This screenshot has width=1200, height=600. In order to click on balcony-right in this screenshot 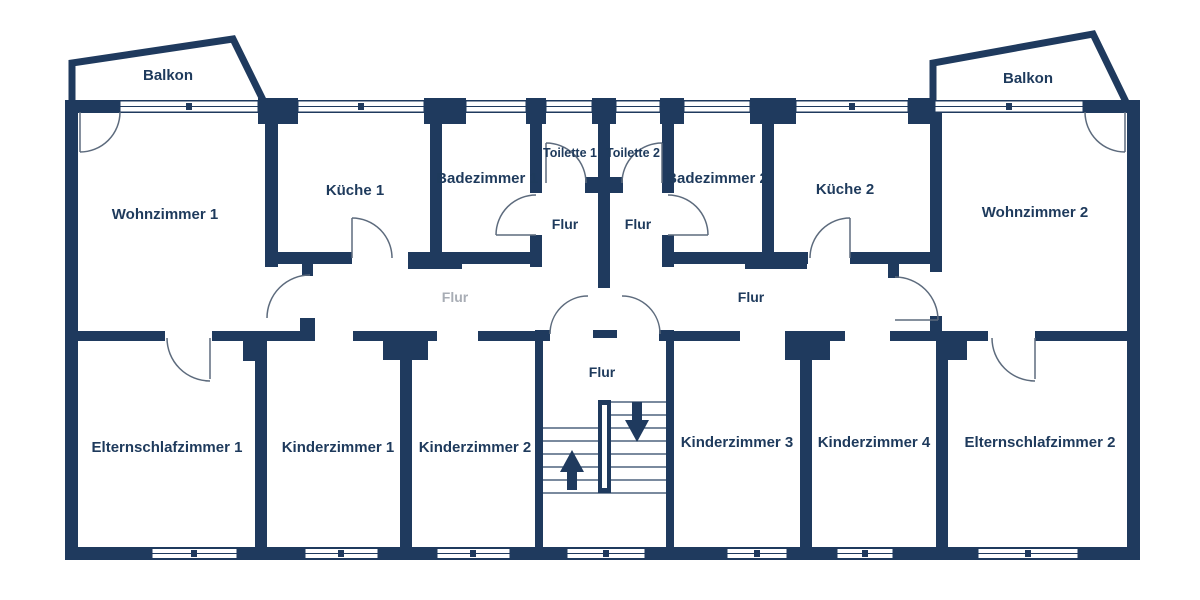, I will do `click(1030, 68)`.